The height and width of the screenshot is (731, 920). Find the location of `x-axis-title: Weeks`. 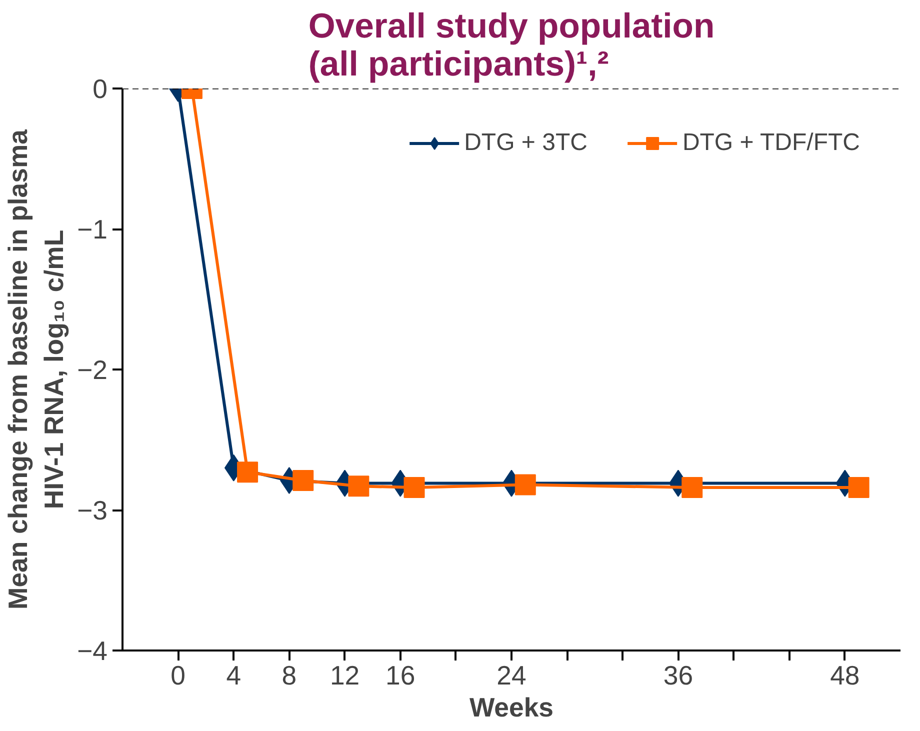

x-axis-title: Weeks is located at coordinates (512, 707).